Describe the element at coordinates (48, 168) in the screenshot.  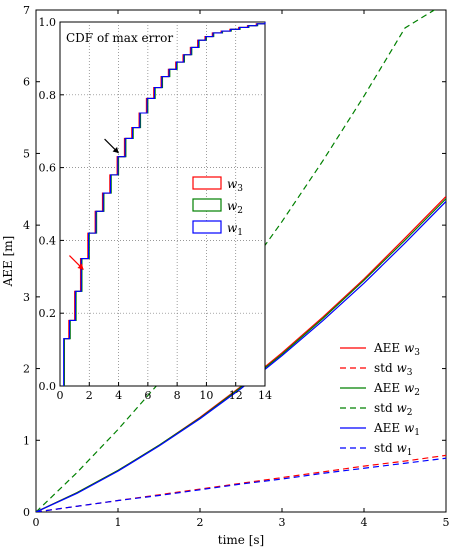
I see `inset-y-tick-label: 0.6` at that location.